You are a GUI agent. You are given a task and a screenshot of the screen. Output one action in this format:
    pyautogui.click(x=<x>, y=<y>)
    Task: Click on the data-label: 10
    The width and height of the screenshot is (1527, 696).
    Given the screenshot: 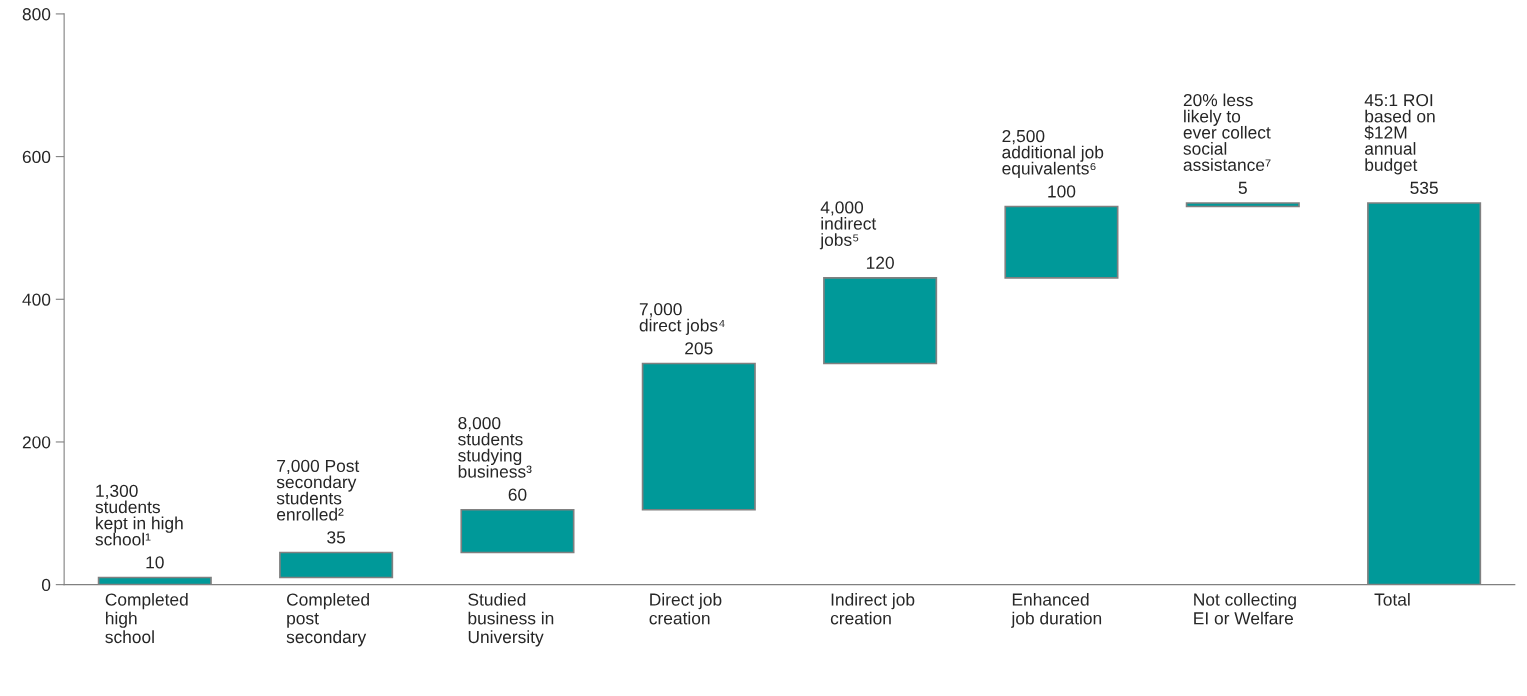 What is the action you would take?
    pyautogui.click(x=155, y=562)
    